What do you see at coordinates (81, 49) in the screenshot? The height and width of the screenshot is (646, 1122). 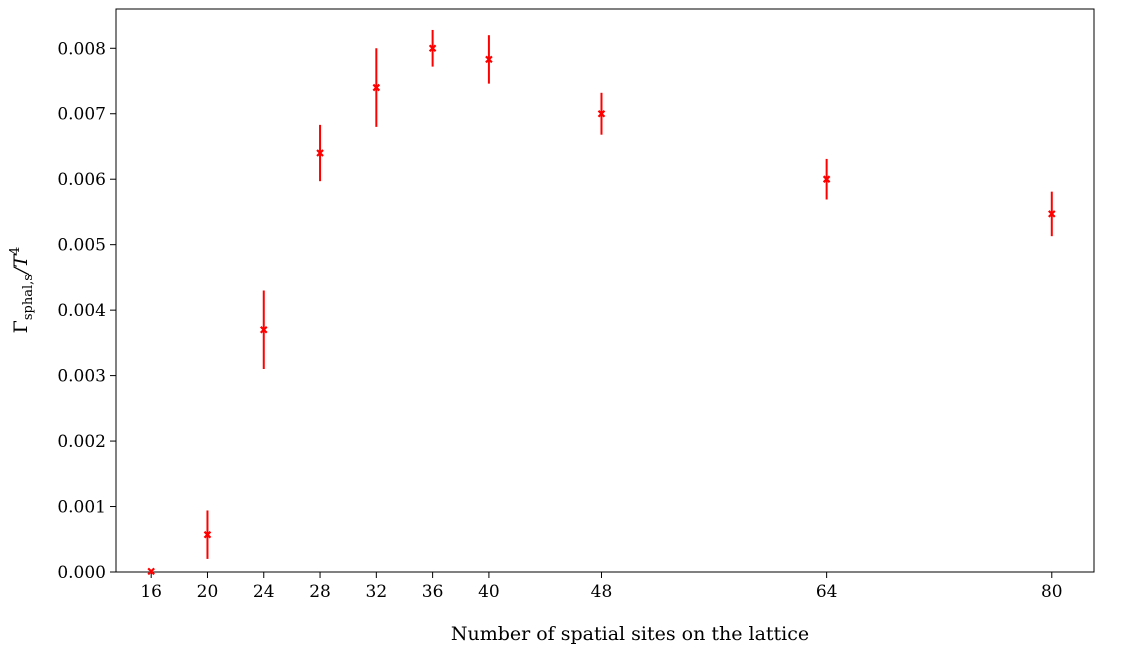 I see `y-tick-label: 0.008` at bounding box center [81, 49].